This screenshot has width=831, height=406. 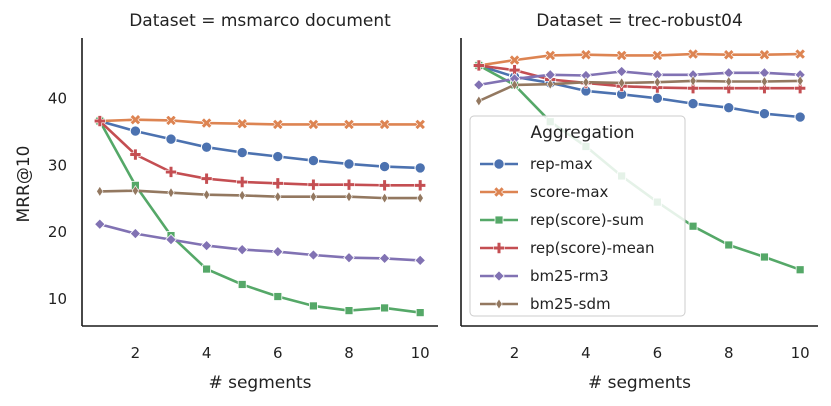 I want to click on x-tick-label: 6, so click(x=658, y=353).